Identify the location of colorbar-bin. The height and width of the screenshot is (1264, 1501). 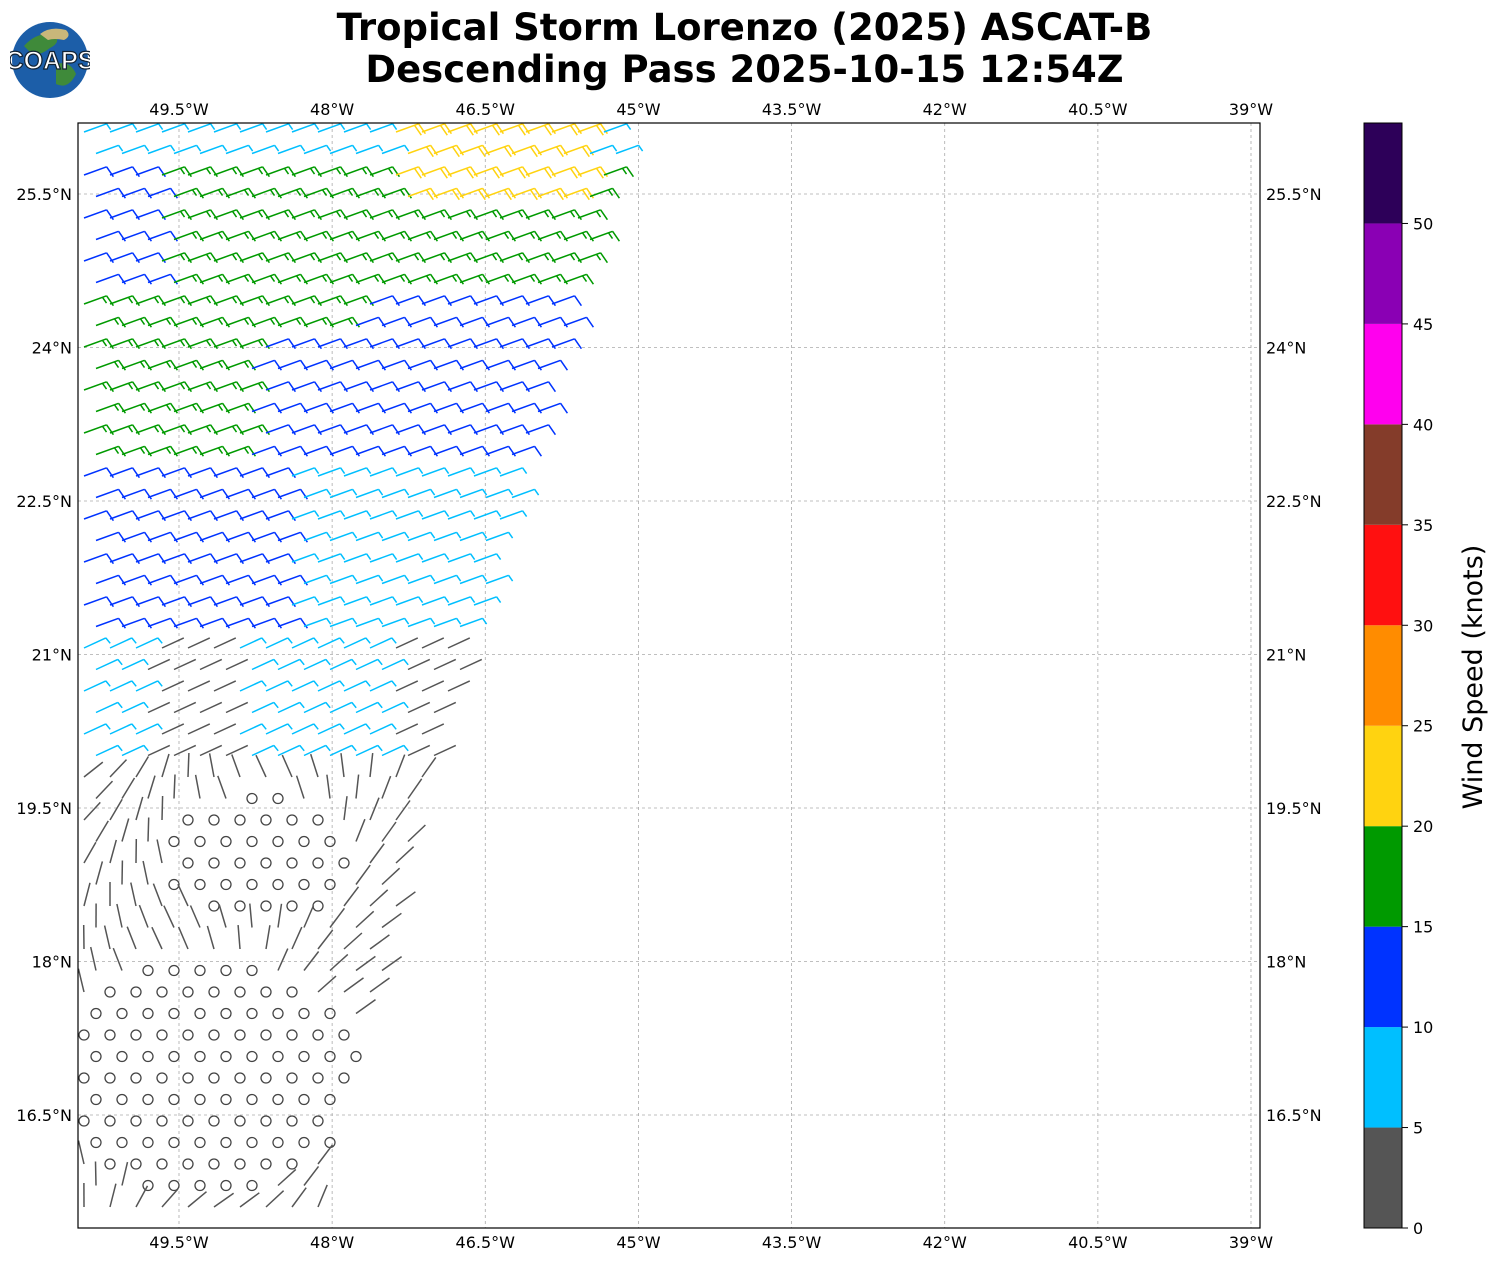
(1383, 374).